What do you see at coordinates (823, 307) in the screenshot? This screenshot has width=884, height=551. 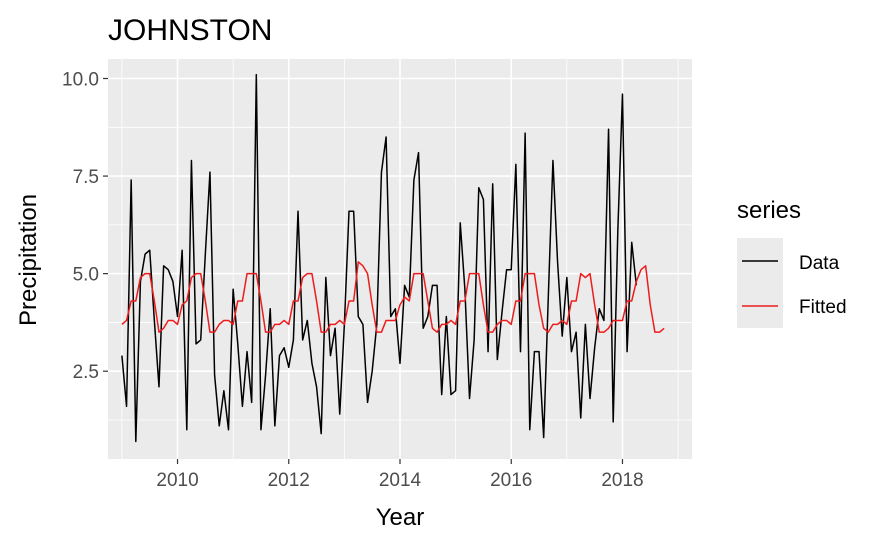 I see `legend-label-fitted: Fitted` at bounding box center [823, 307].